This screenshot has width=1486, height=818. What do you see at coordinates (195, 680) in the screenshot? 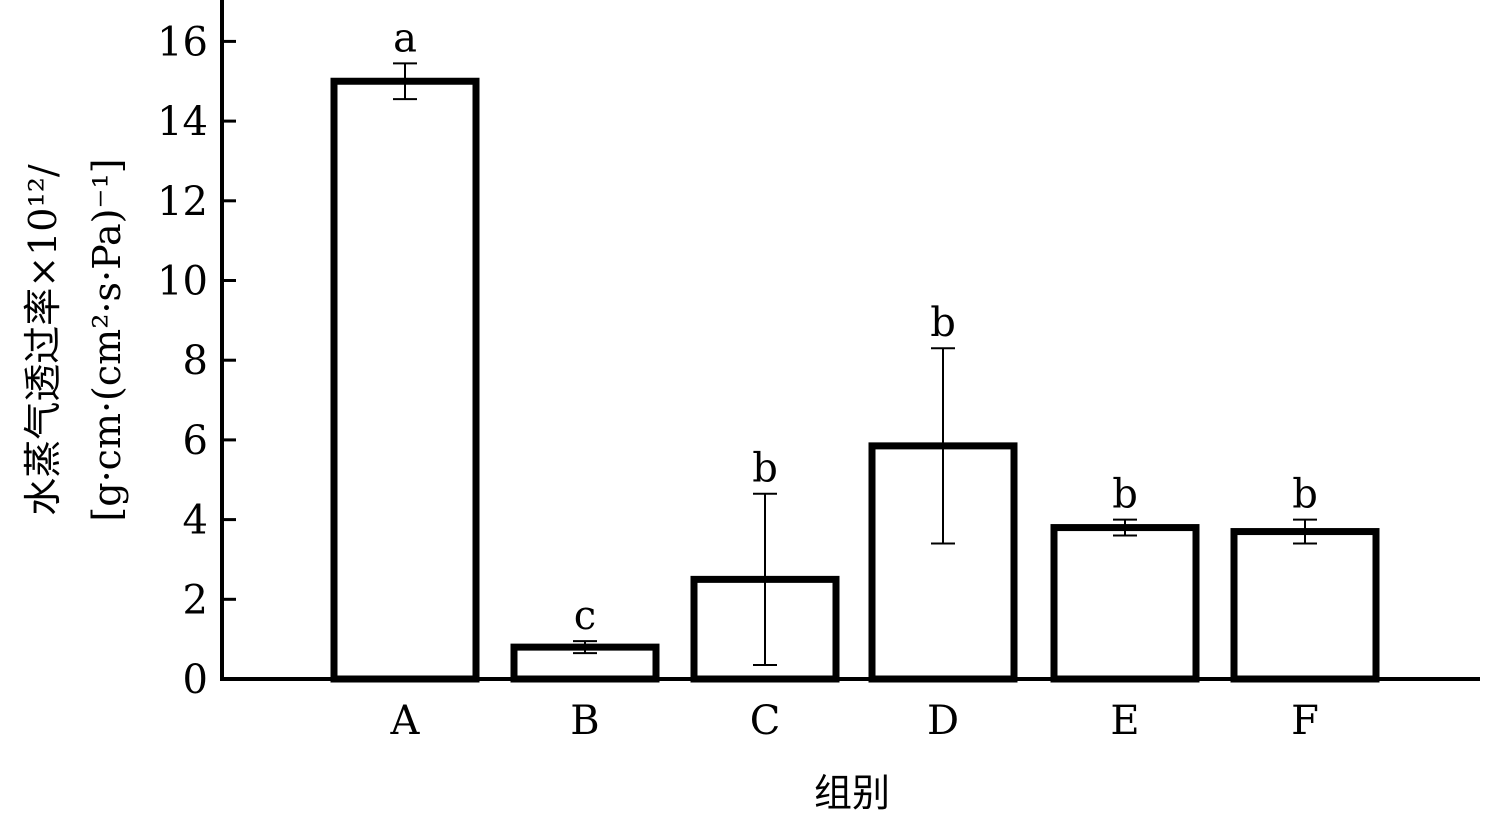
I see `y-tick-label: 0` at bounding box center [195, 680].